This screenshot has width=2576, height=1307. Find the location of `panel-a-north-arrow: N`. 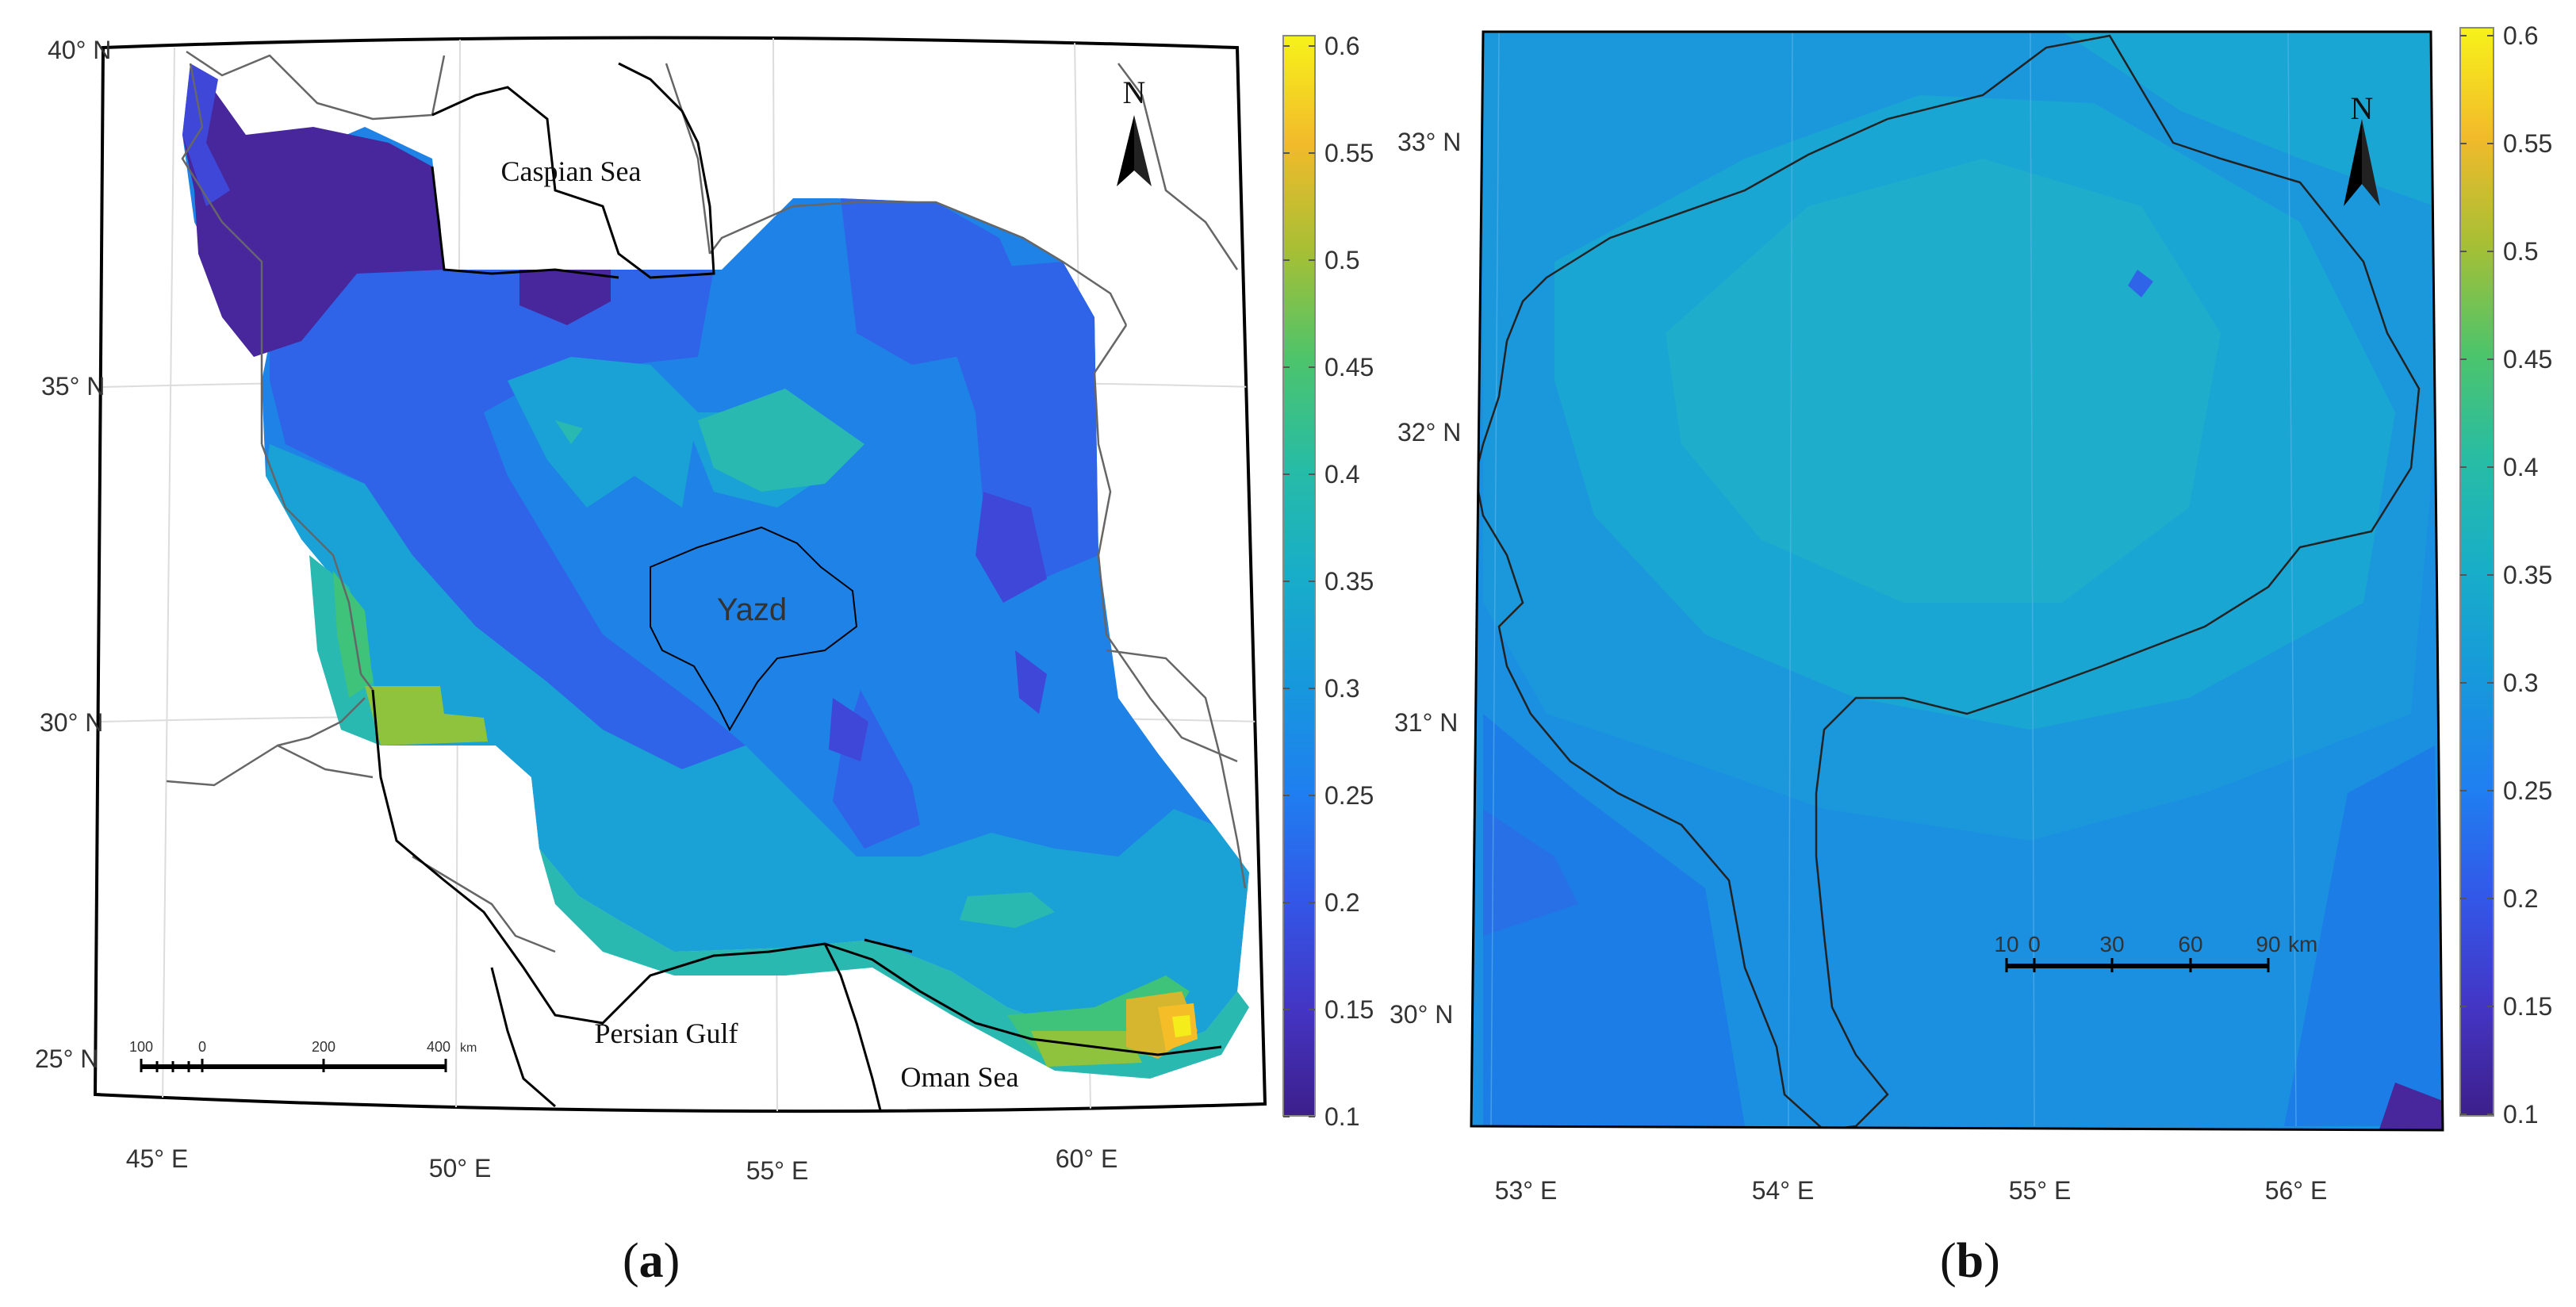

panel-a-north-arrow: N is located at coordinates (1134, 130).